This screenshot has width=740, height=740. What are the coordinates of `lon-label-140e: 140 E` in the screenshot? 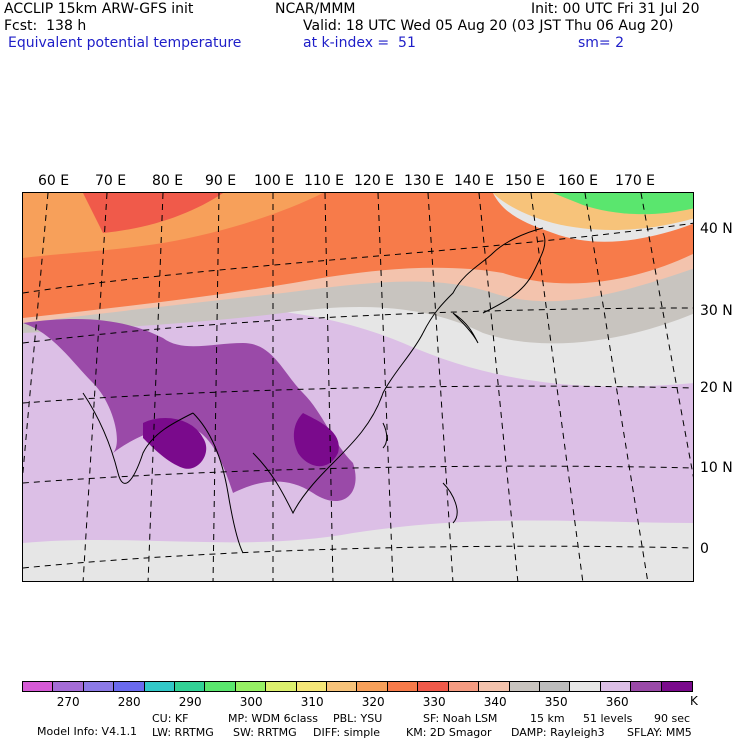 It's located at (474, 181).